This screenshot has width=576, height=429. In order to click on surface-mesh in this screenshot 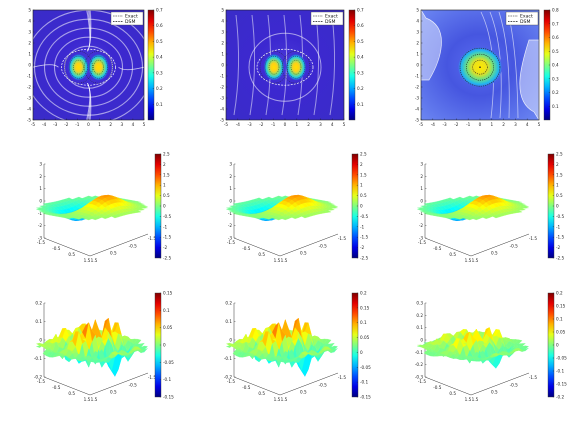, I will do `click(91, 347)`.